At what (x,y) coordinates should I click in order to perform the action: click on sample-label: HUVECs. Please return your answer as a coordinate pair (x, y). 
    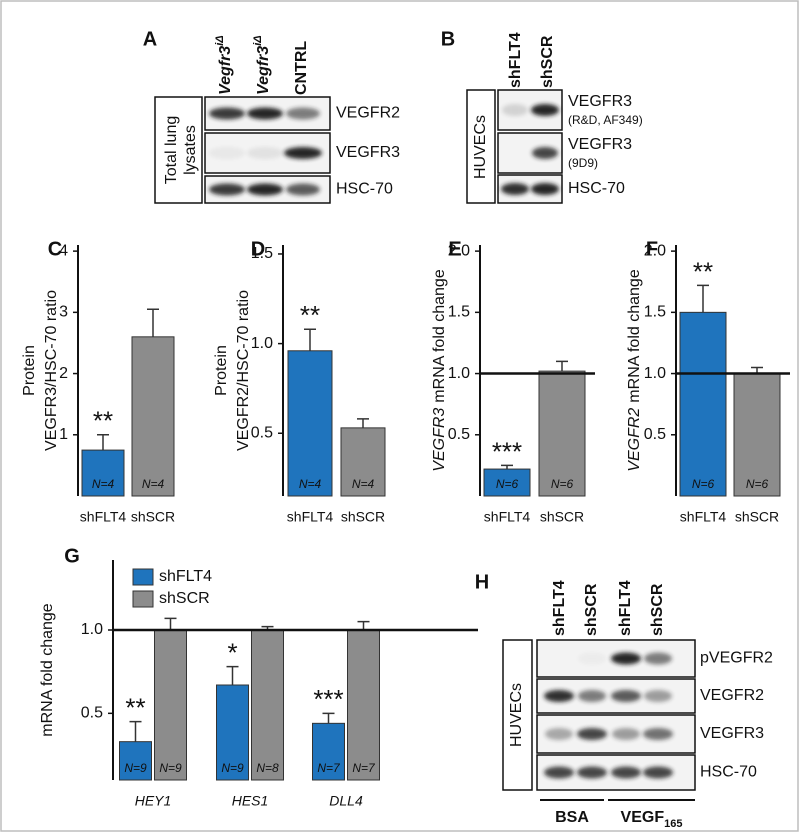
    Looking at the image, I should click on (516, 715).